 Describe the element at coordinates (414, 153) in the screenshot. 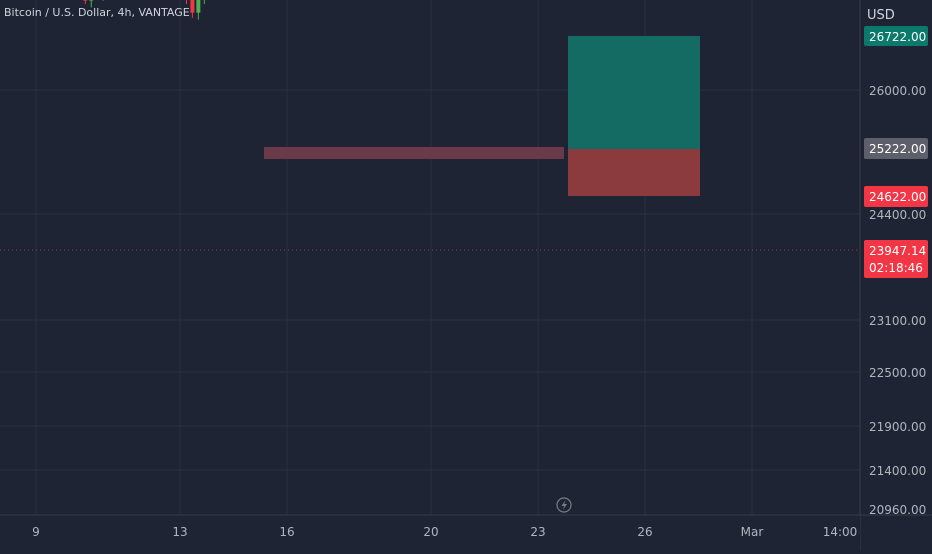

I see `resistance-zone` at that location.